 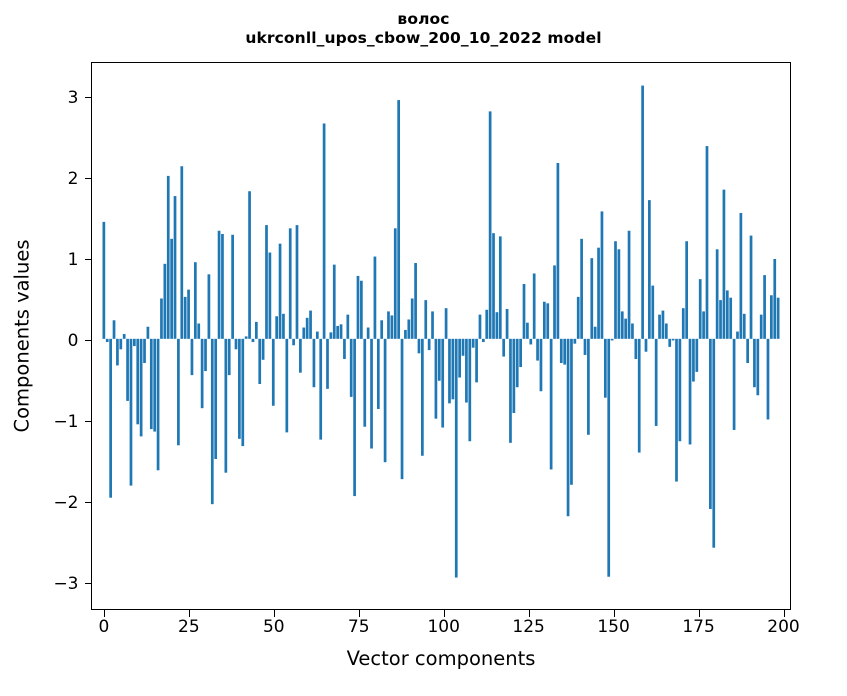 What do you see at coordinates (273, 627) in the screenshot?
I see `x-axis-tick-label: 50` at bounding box center [273, 627].